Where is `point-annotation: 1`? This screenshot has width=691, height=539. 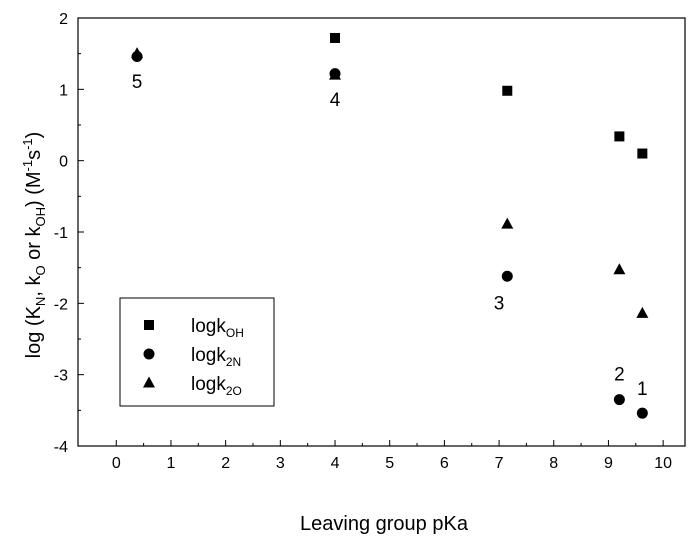
point-annotation: 1 is located at coordinates (642, 389).